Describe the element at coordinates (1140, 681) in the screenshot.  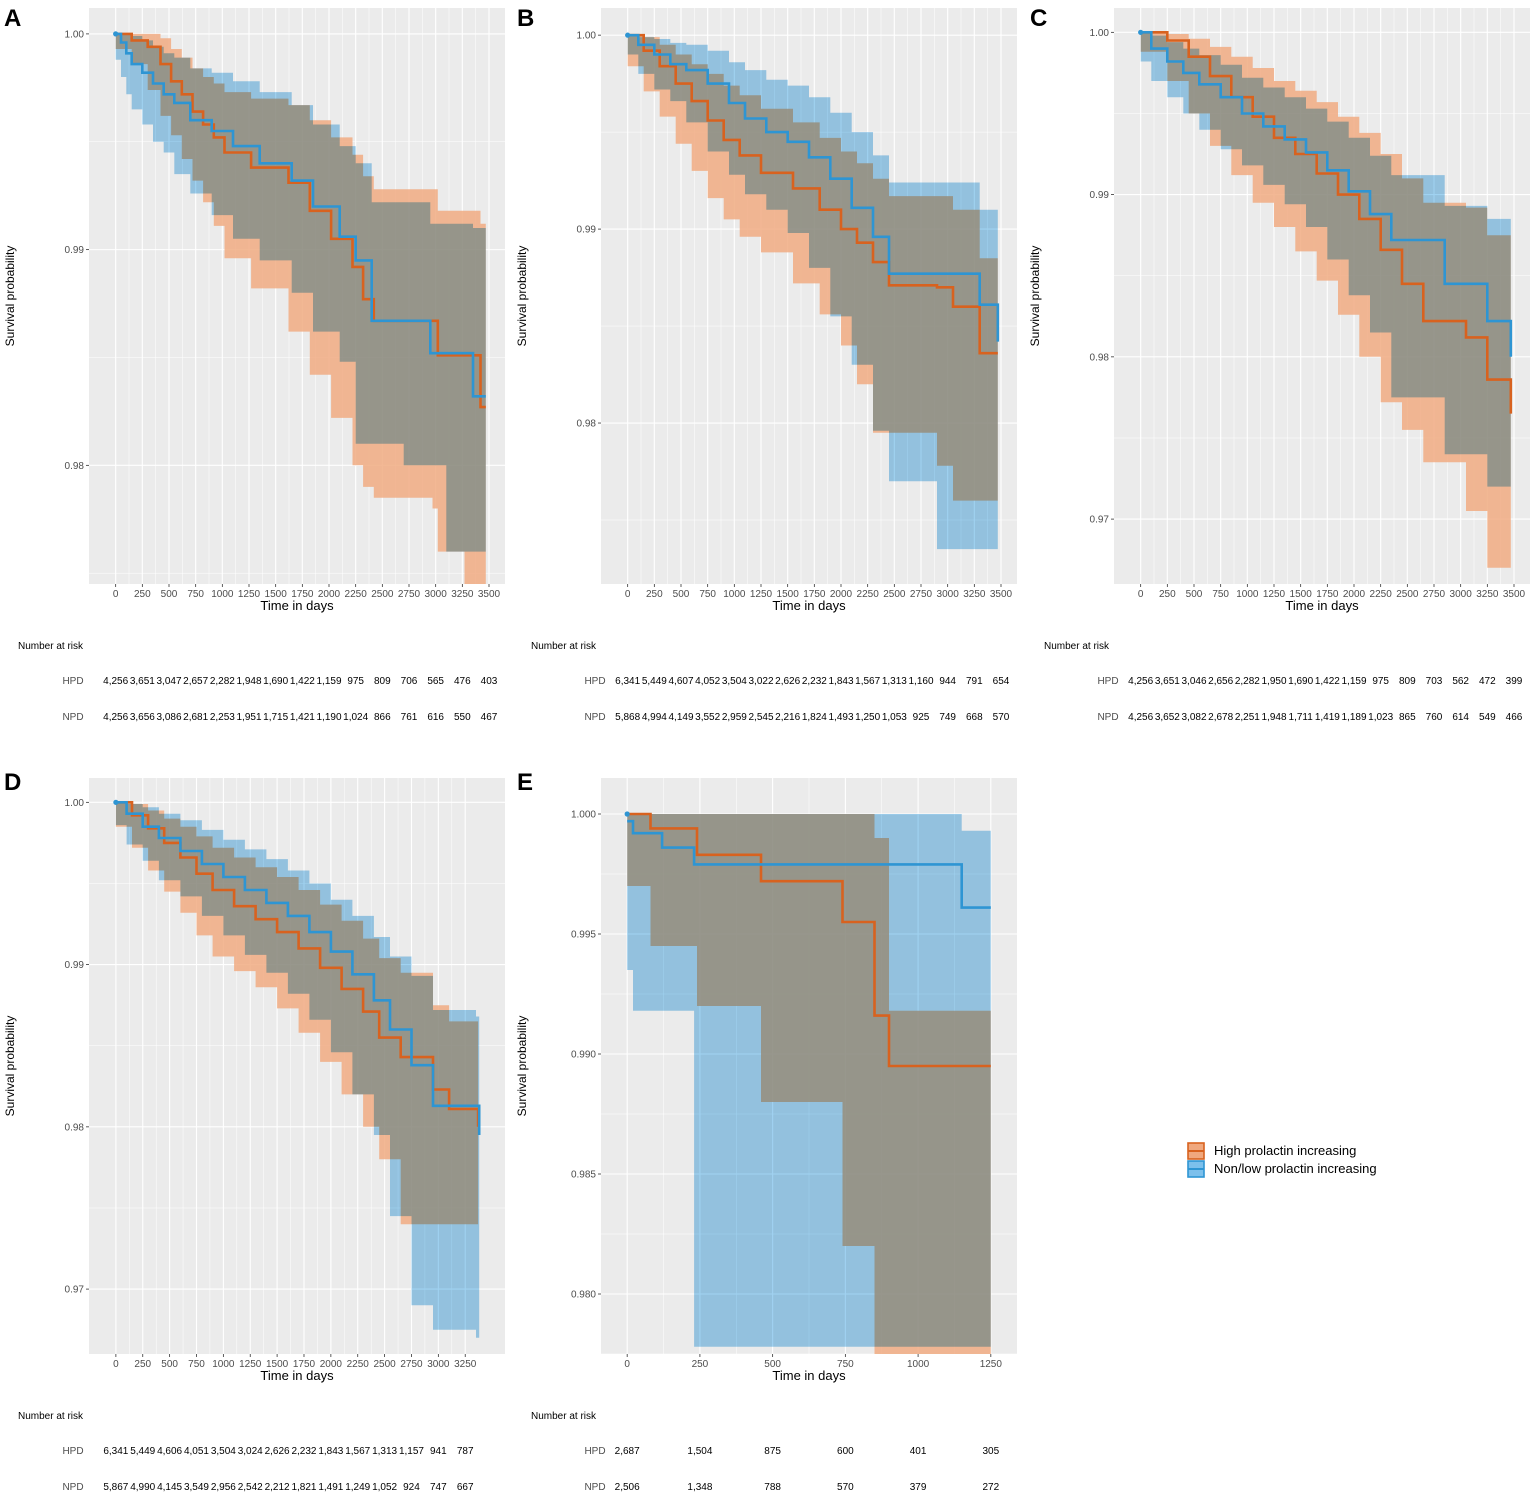
I see `risk-value-hpd: 4,256` at that location.